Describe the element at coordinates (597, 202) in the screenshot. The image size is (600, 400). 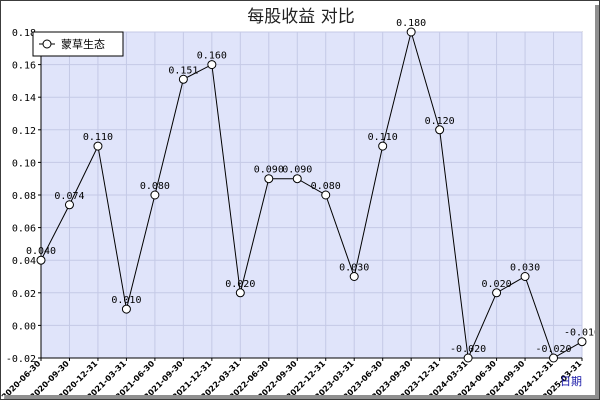
I see `frame-shadow-right` at that location.